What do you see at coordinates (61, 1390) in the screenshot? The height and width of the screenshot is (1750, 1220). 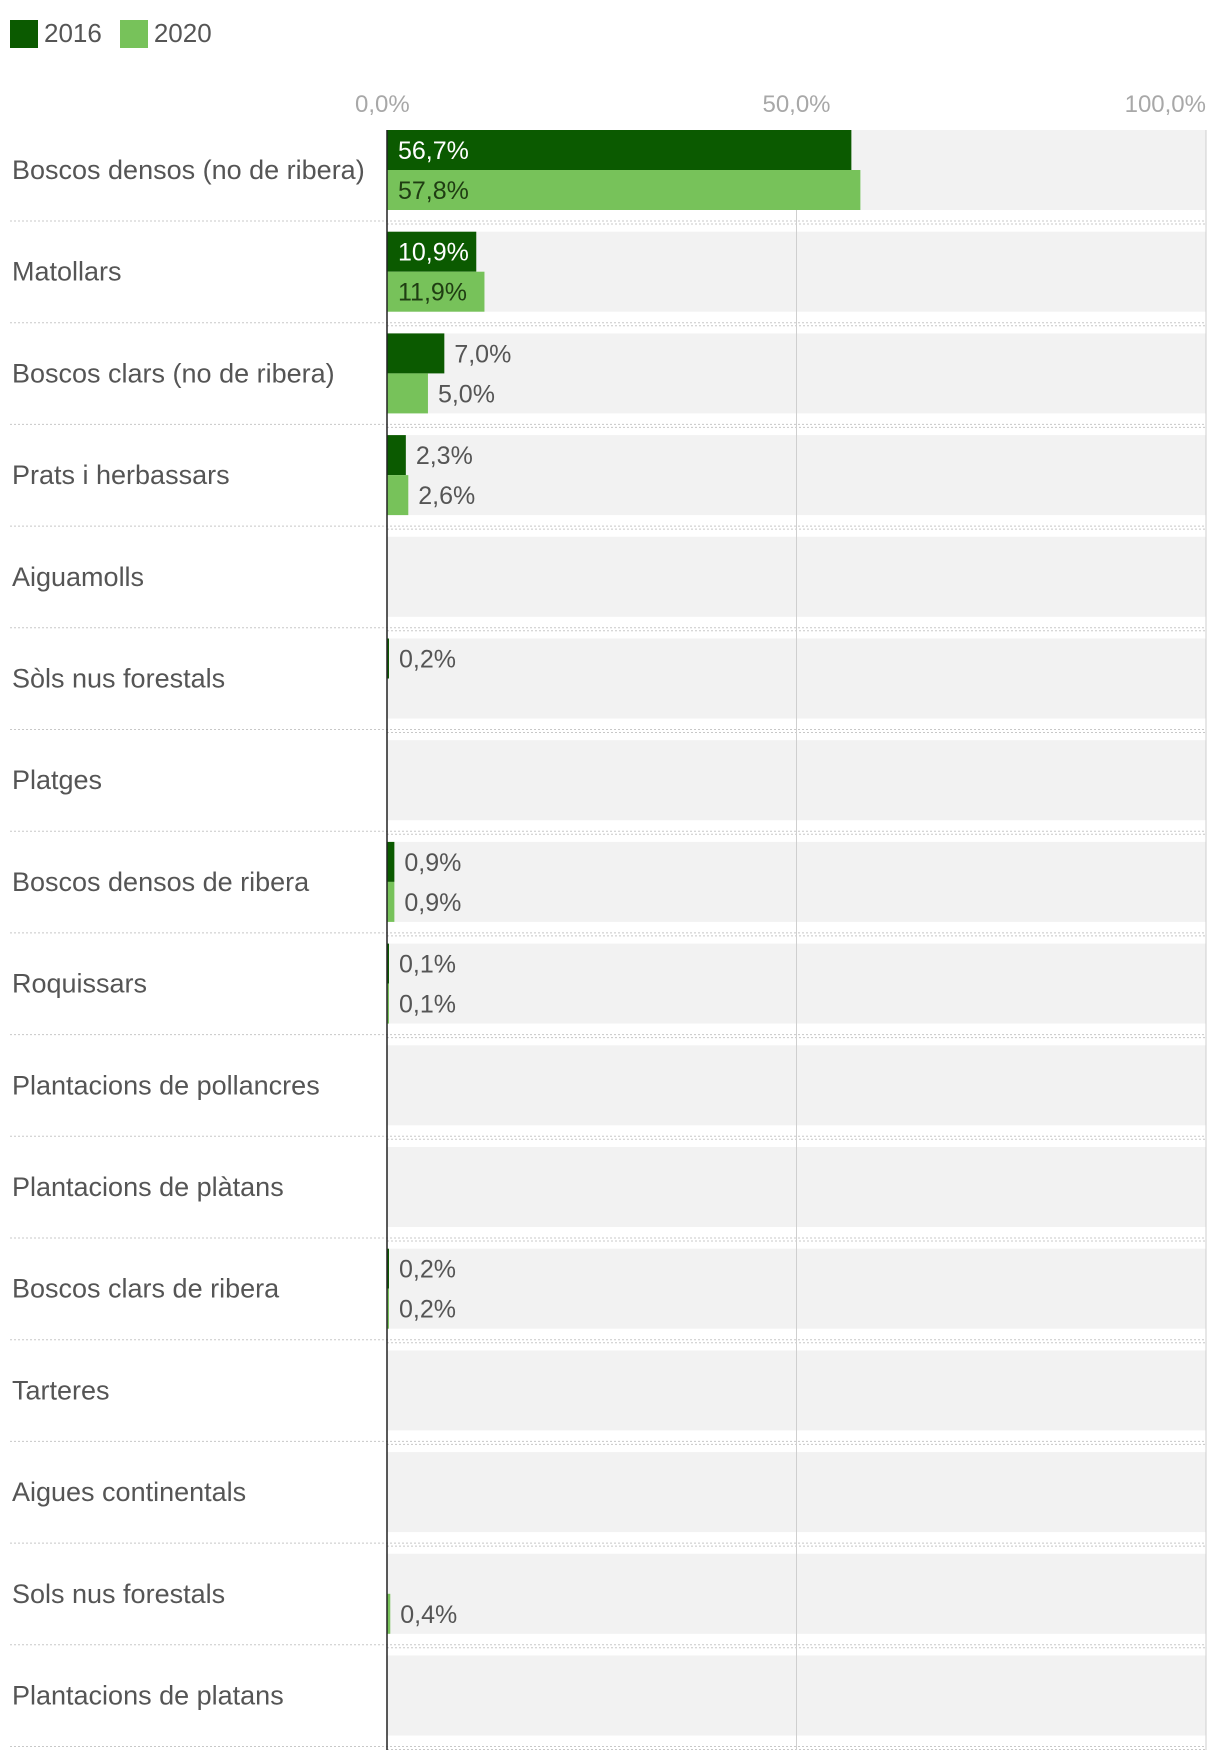 I see `category-label: Tarteres` at bounding box center [61, 1390].